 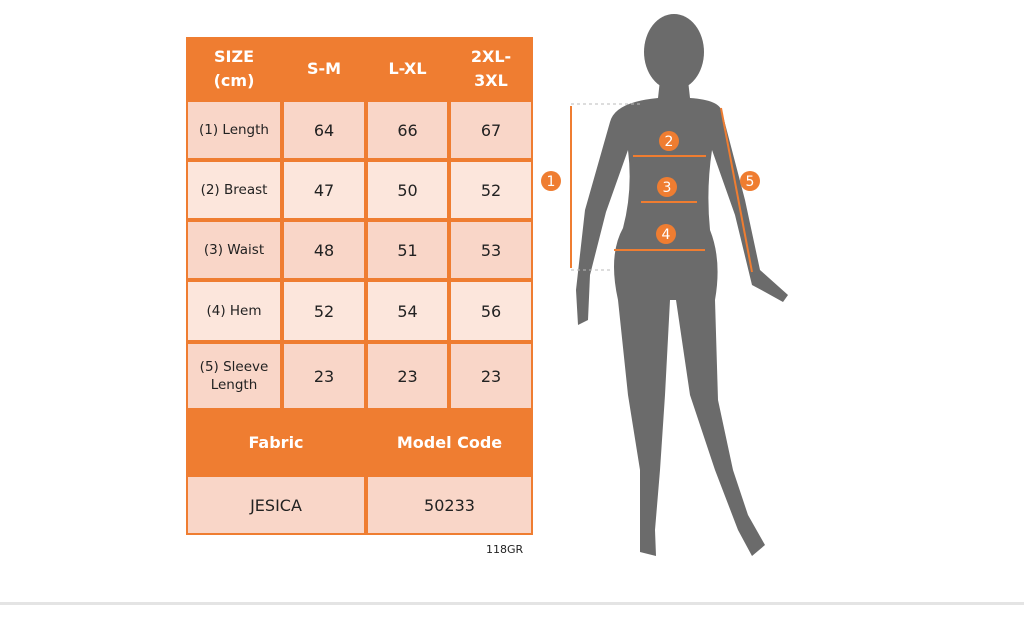 What do you see at coordinates (324, 190) in the screenshot?
I see `cell: 47` at bounding box center [324, 190].